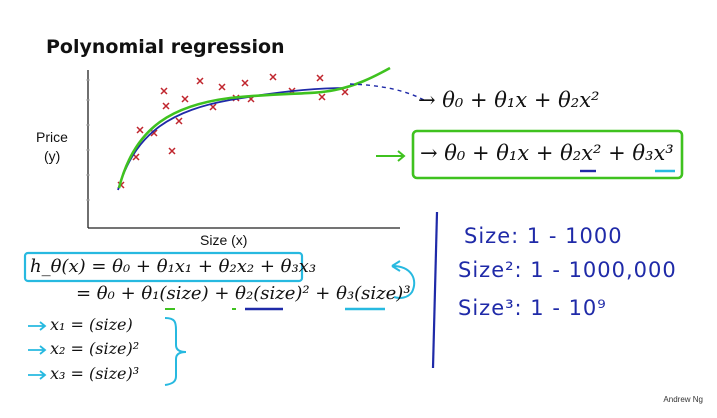 This screenshot has height=418, width=717. What do you see at coordinates (509, 100) in the screenshot?
I see `quadratic-model: → θ₀ + θ₁x + θ₂x²` at bounding box center [509, 100].